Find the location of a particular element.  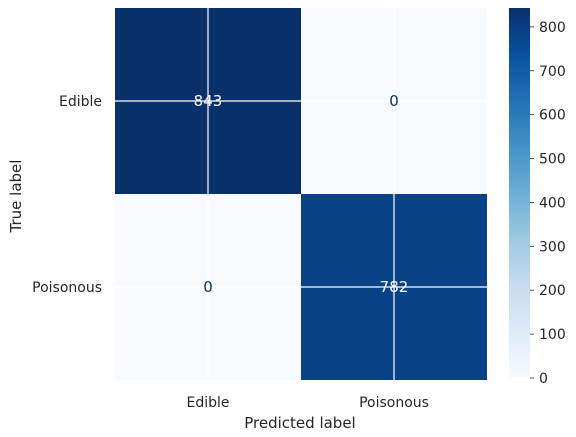

colorbar-ticks: 0 100 200 300 400 500 600 700 800 is located at coordinates (548, 203).